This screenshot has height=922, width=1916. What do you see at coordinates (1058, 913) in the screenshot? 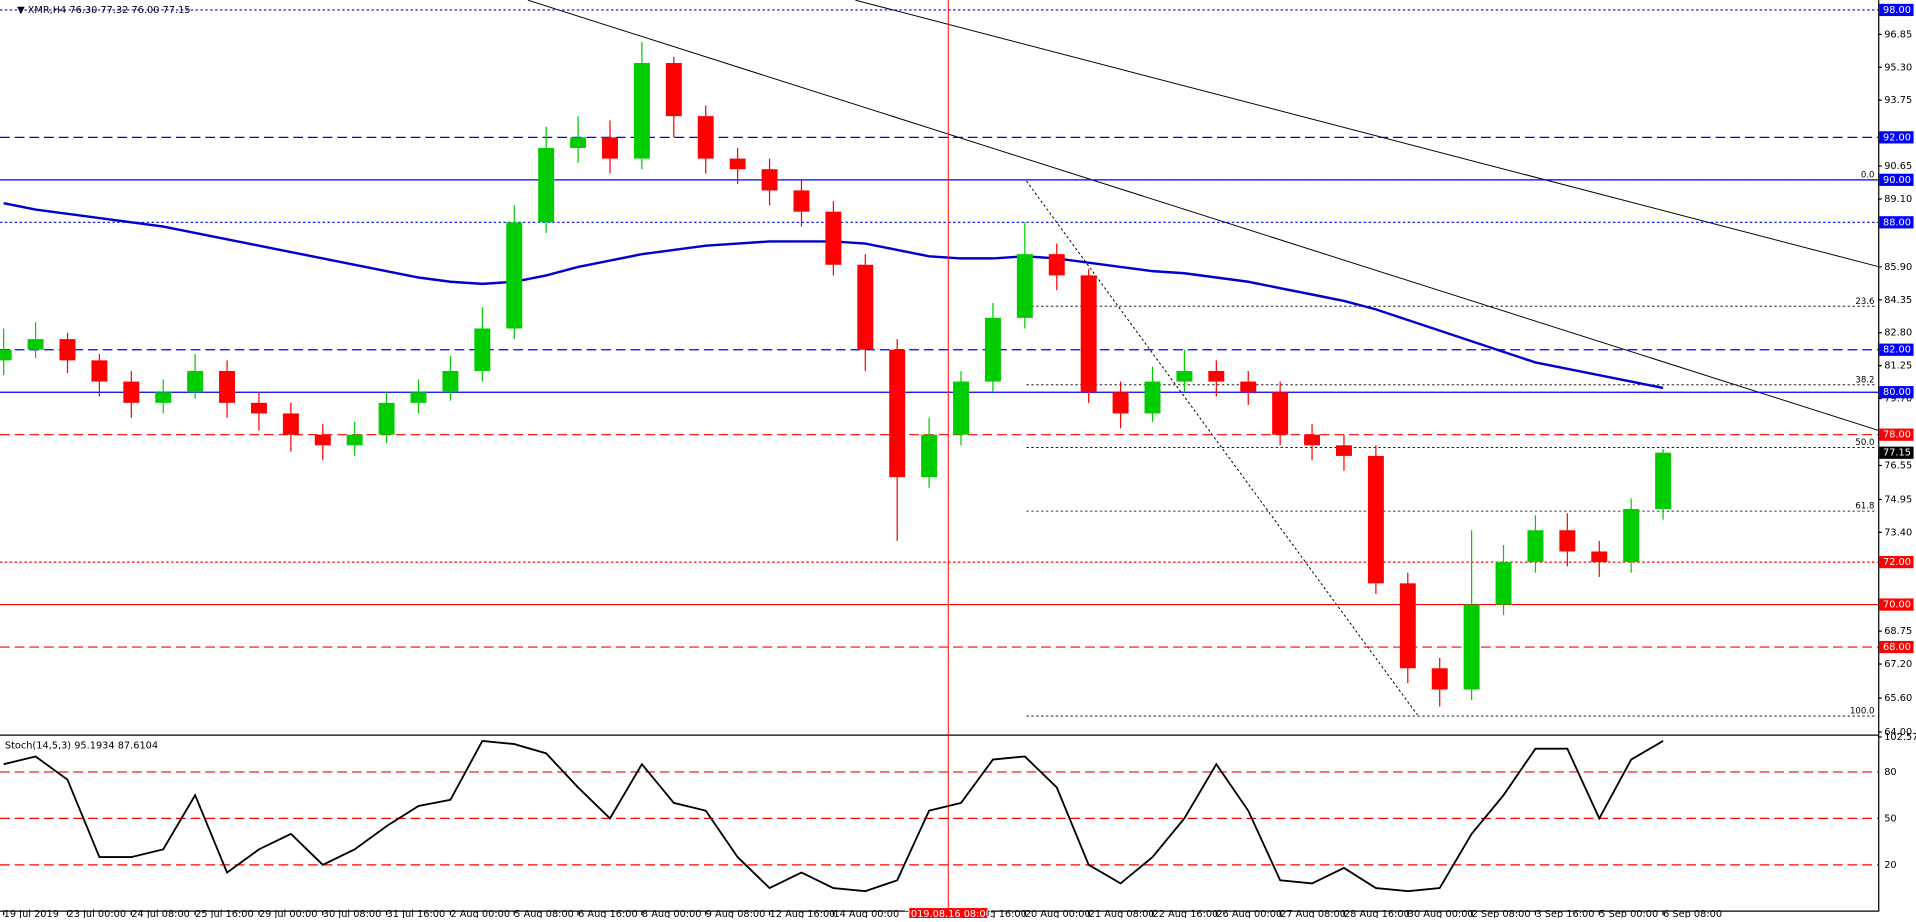
I see `x-tick-label: 20 Aug 00:00` at bounding box center [1058, 913].